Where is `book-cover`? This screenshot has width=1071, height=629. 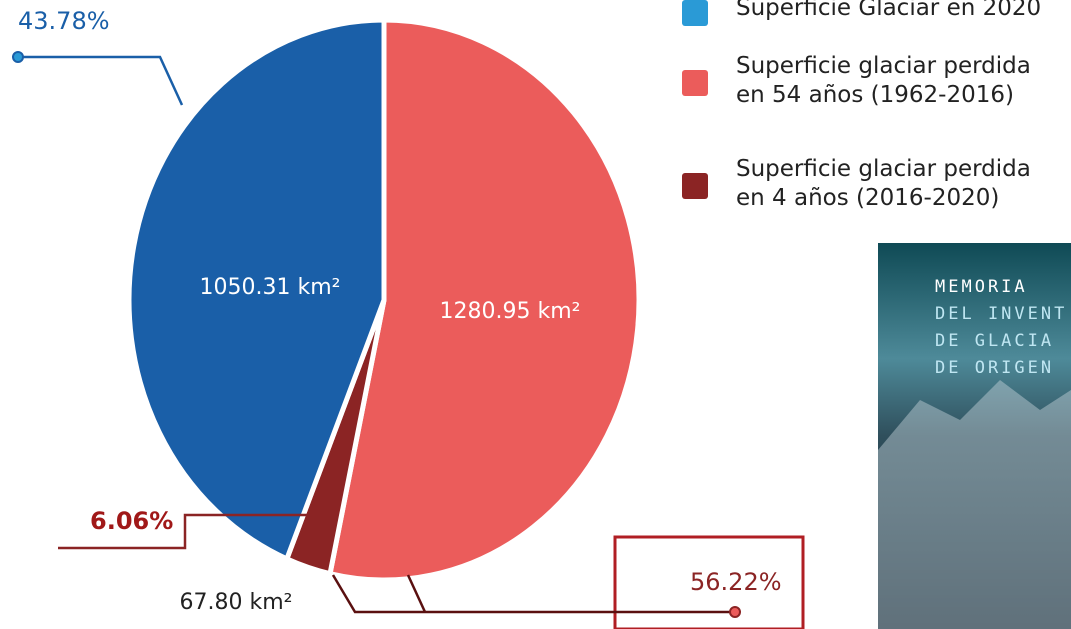
book-cover is located at coordinates (974, 436).